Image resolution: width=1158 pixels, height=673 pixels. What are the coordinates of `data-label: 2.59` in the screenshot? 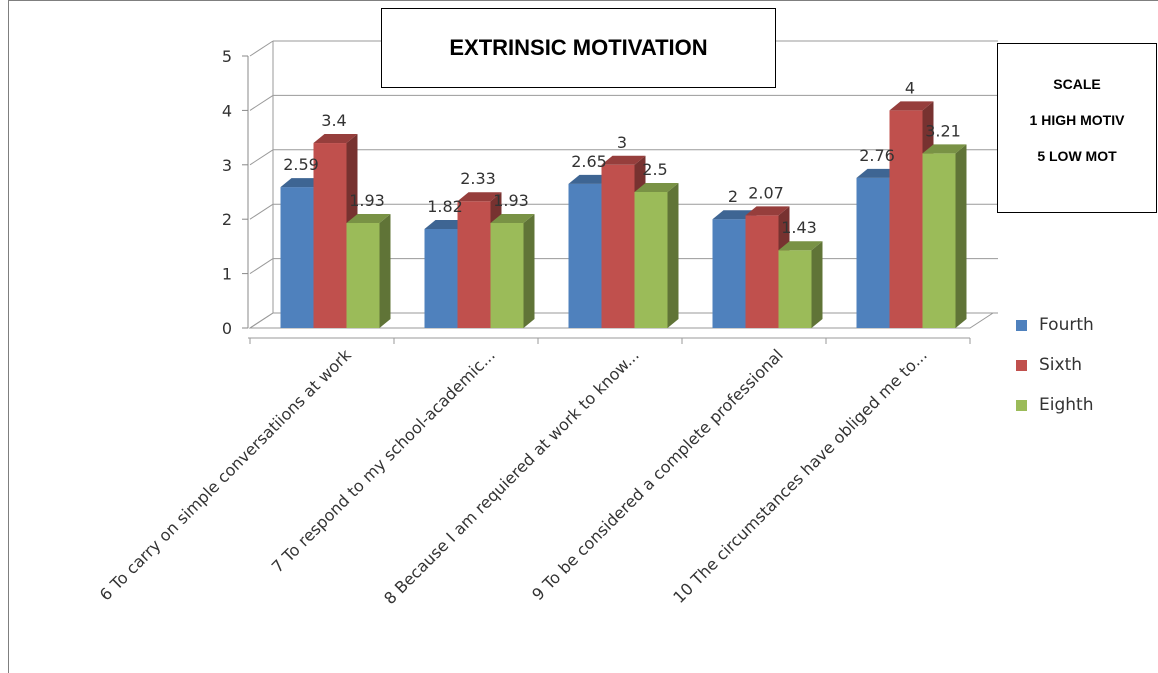 It's located at (301, 164).